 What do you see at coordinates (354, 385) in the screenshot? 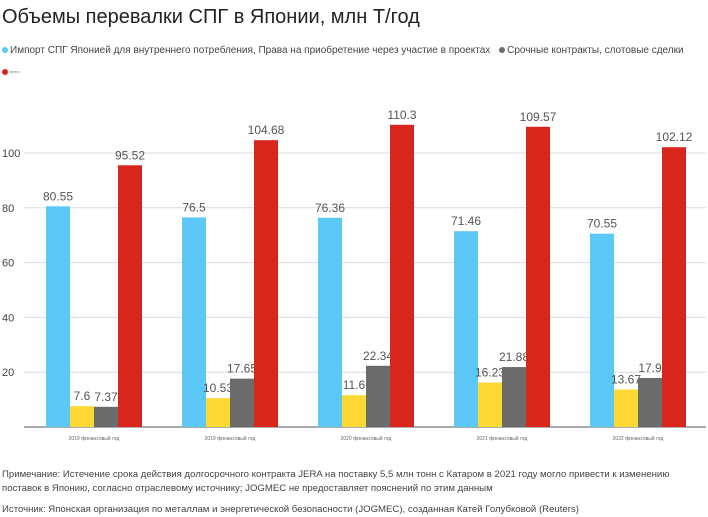
I see `data-label-s1-c2: 11.6` at bounding box center [354, 385].